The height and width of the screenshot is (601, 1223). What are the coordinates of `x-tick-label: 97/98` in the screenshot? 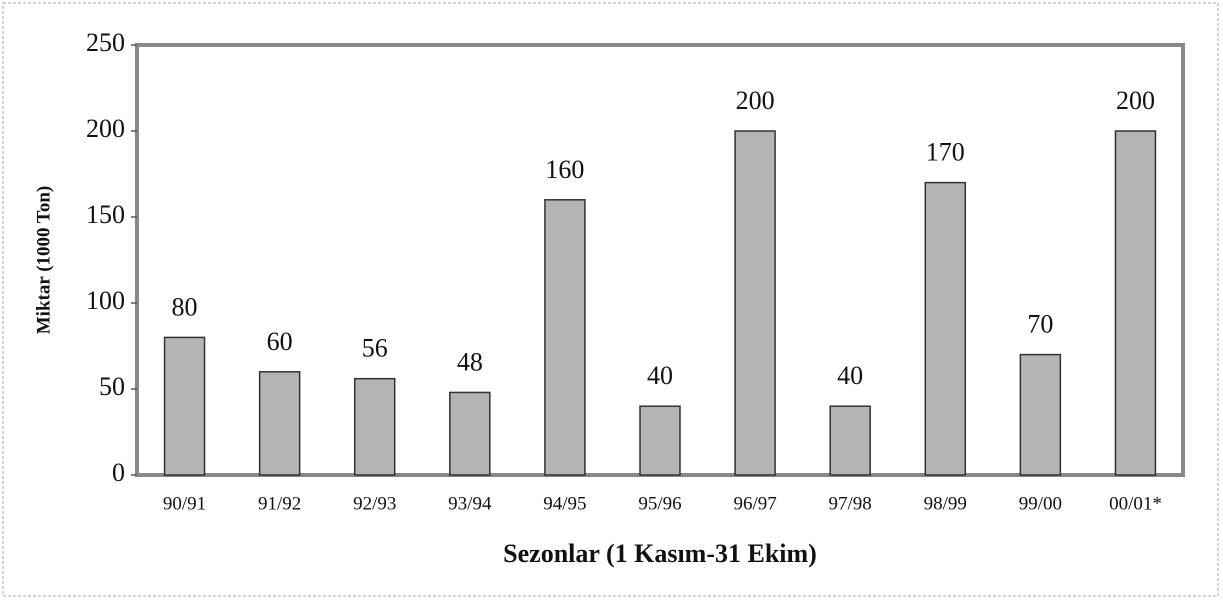 It's located at (850, 503).